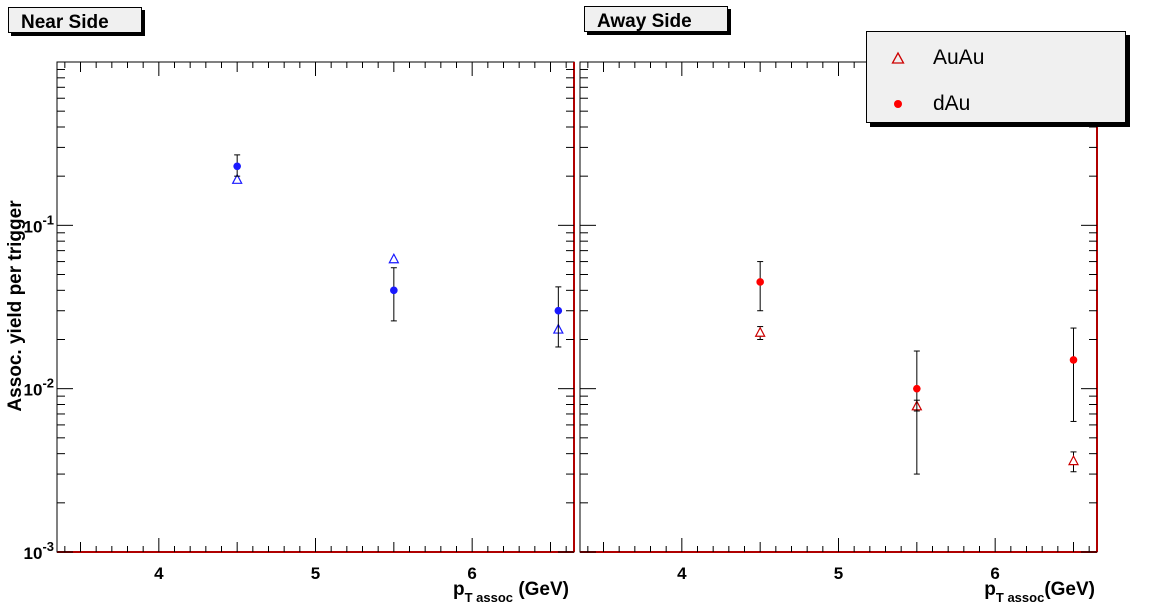 This screenshot has width=1154, height=615. I want to click on legend-item-auau: AuAu, so click(937, 58).